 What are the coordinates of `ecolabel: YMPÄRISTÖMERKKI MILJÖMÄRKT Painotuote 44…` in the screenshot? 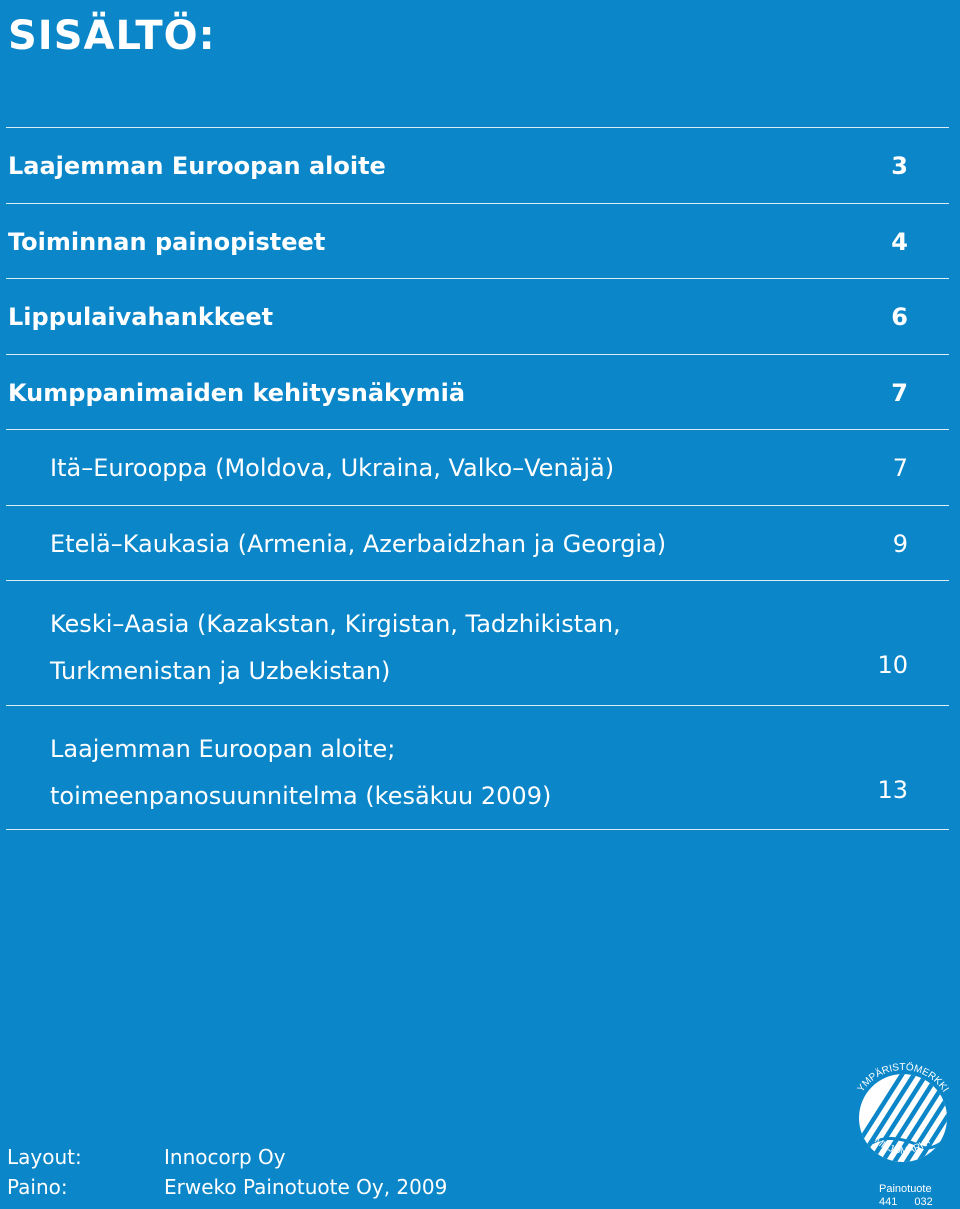 It's located at (905, 1135).